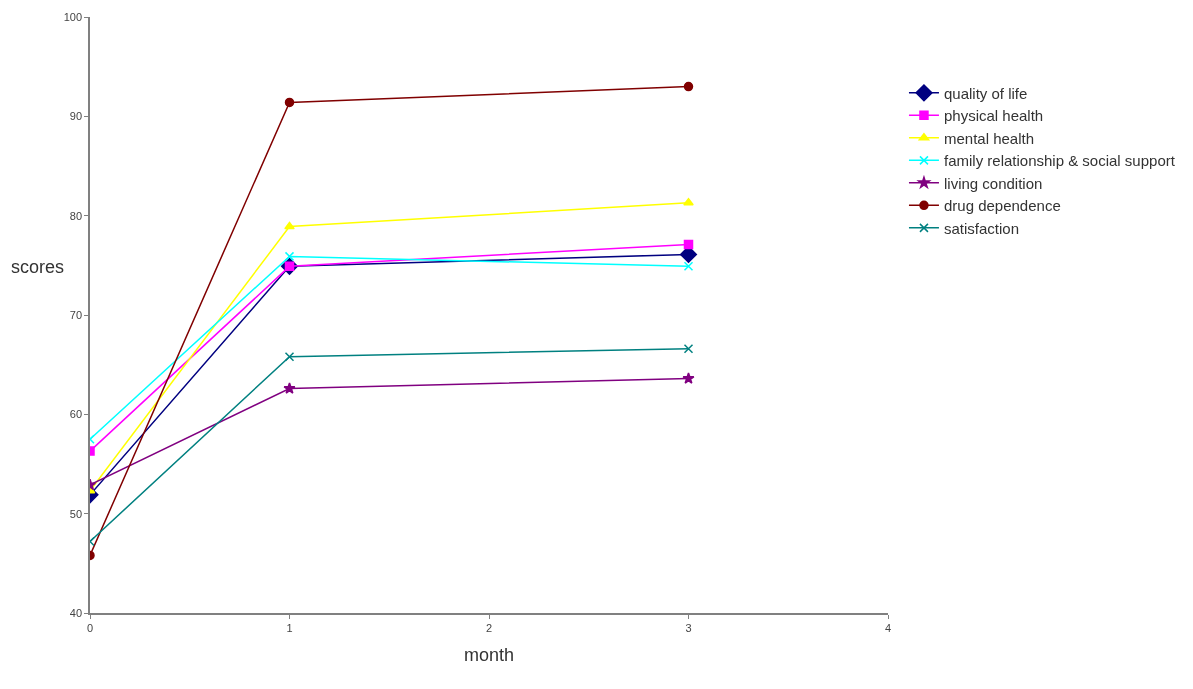 This screenshot has height=689, width=1193. What do you see at coordinates (76, 314) in the screenshot?
I see `y-tick-label: 70` at bounding box center [76, 314].